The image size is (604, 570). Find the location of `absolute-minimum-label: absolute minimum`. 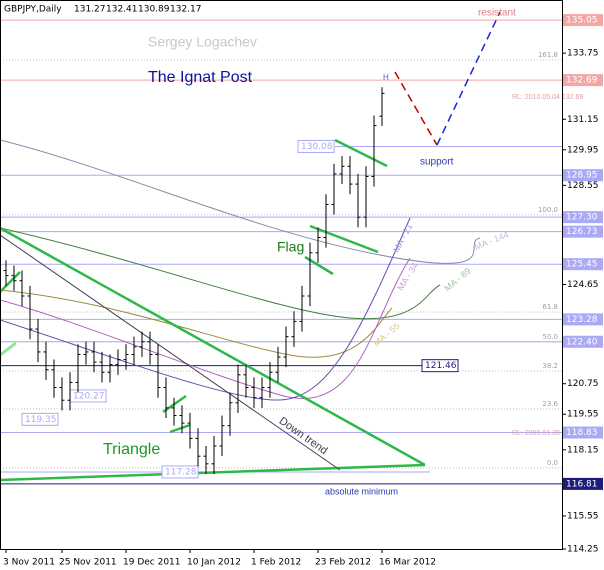

absolute-minimum-label: absolute minimum is located at coordinates (361, 491).